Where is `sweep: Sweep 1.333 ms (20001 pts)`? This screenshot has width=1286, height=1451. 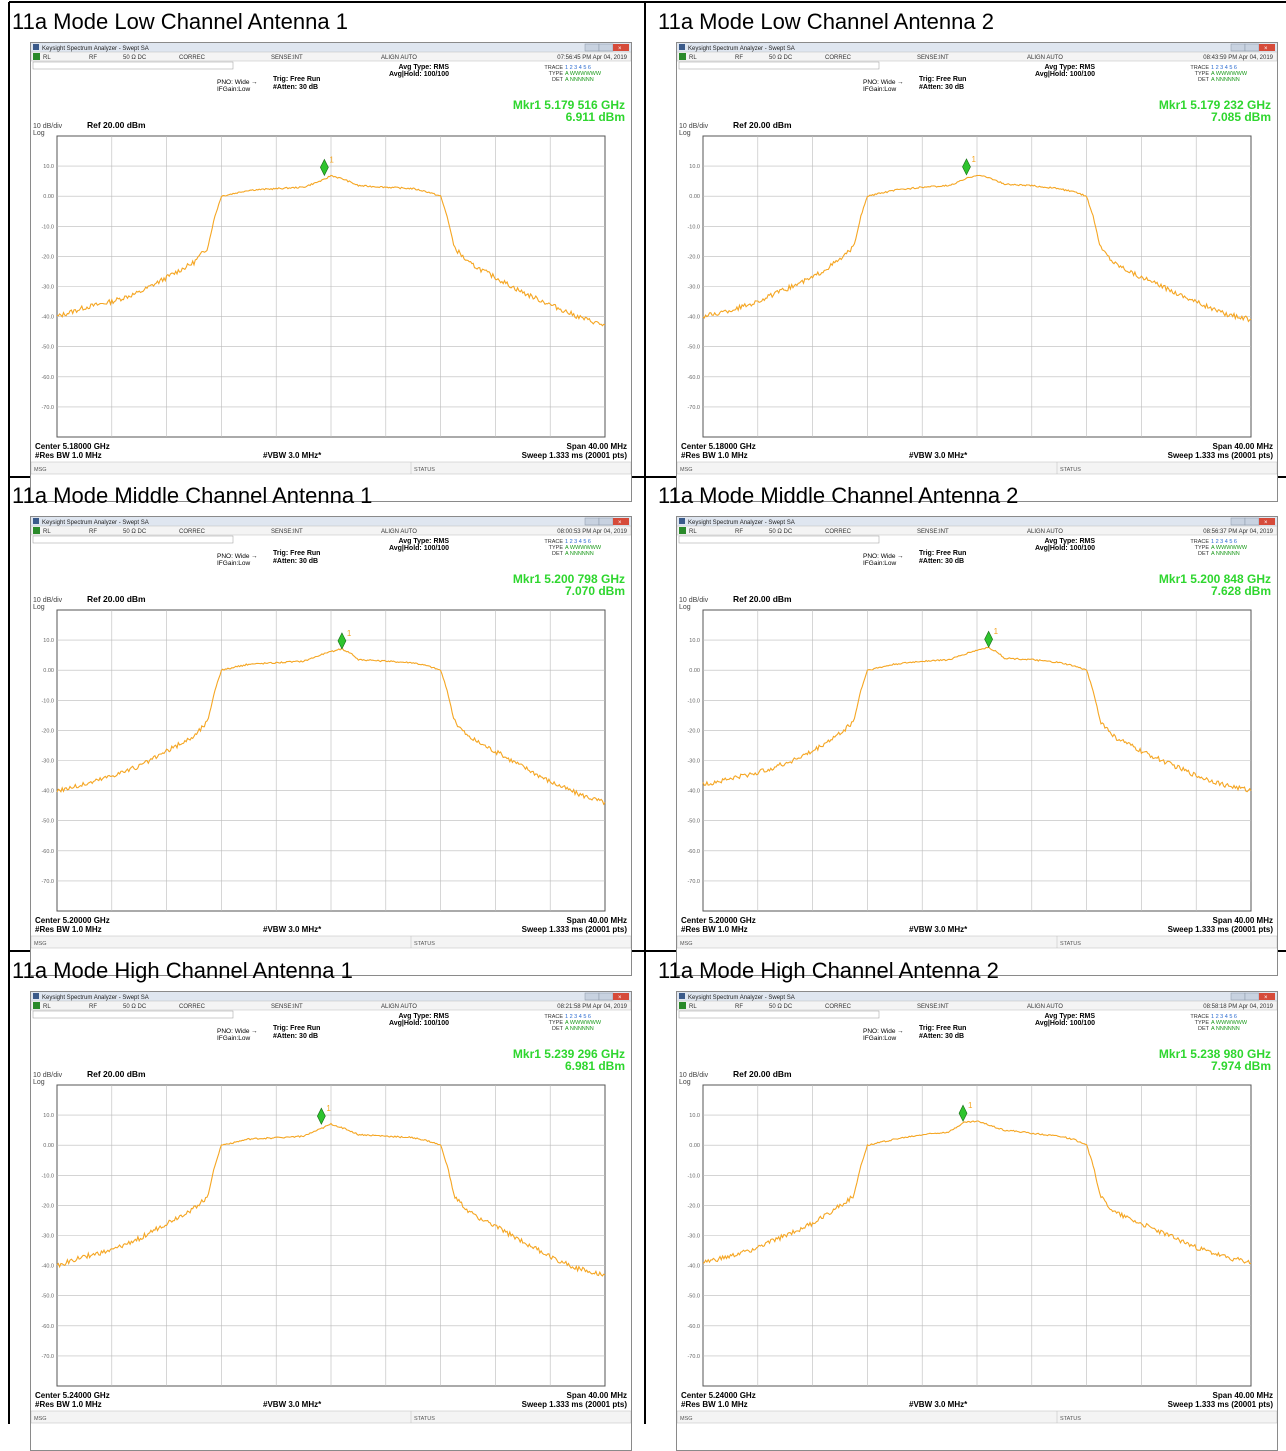 sweep: Sweep 1.333 ms (20001 pts) is located at coordinates (575, 455).